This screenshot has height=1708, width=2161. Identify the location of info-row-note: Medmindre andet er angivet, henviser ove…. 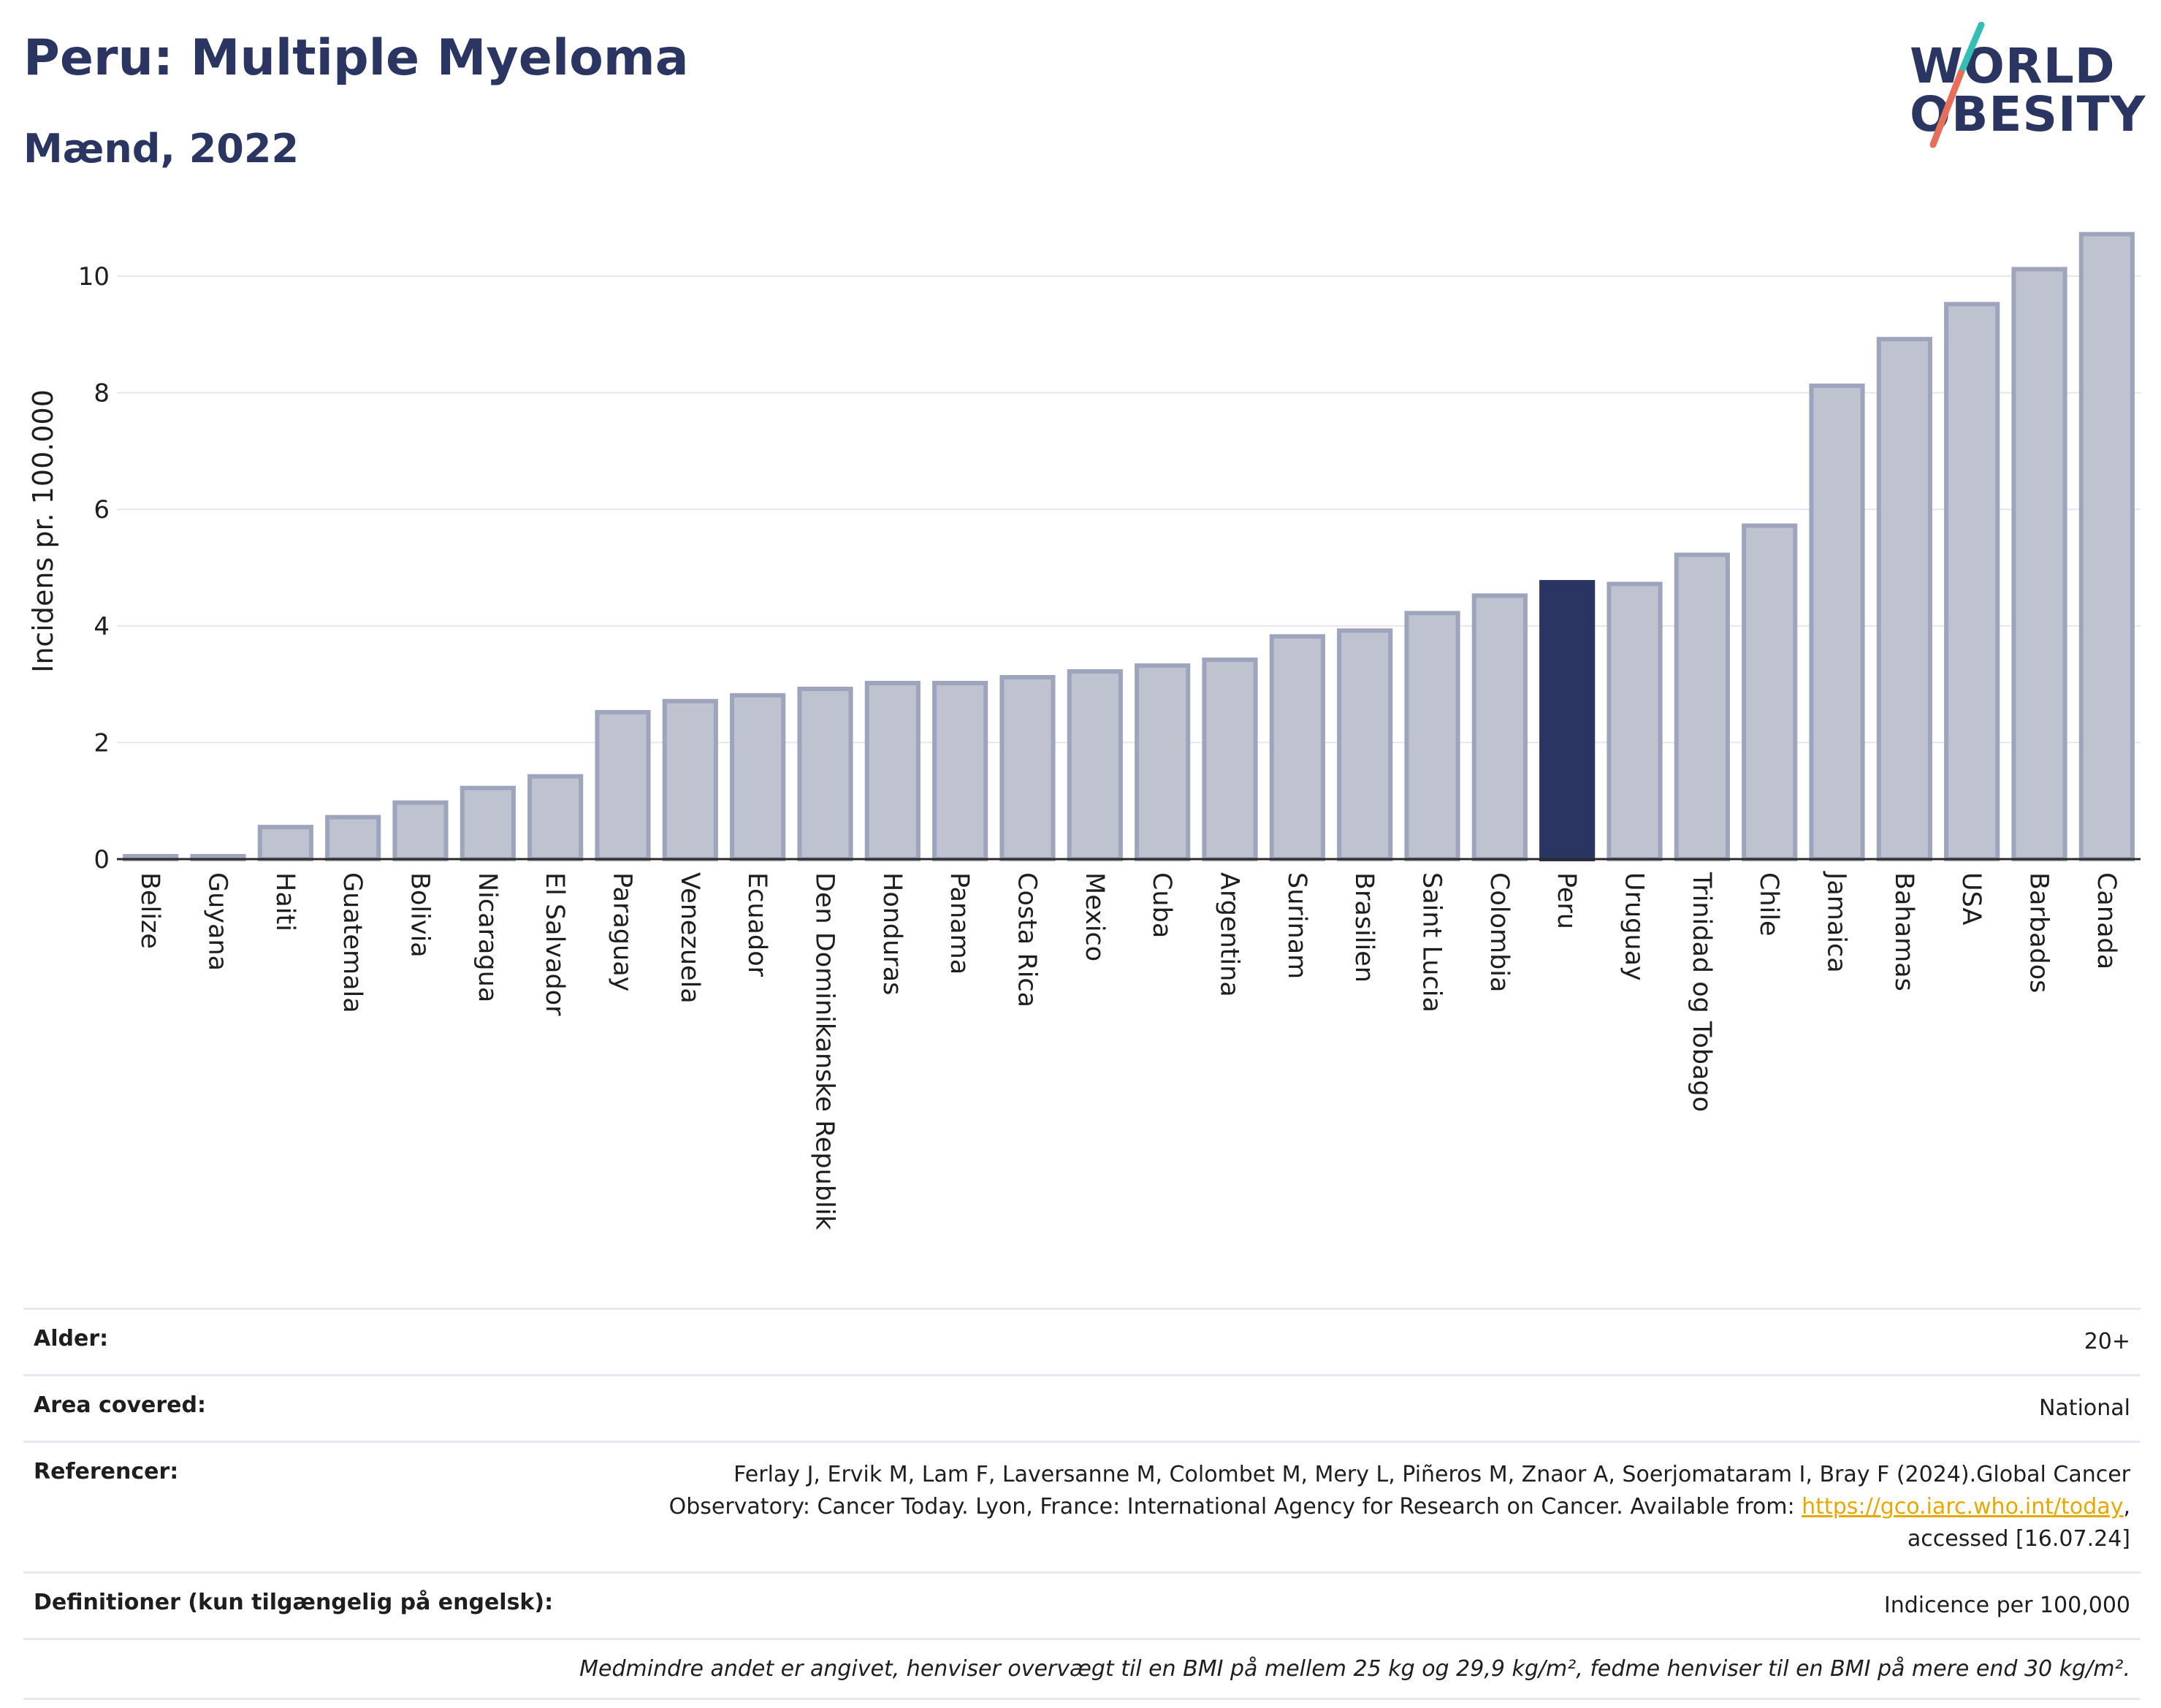
(1082, 1669).